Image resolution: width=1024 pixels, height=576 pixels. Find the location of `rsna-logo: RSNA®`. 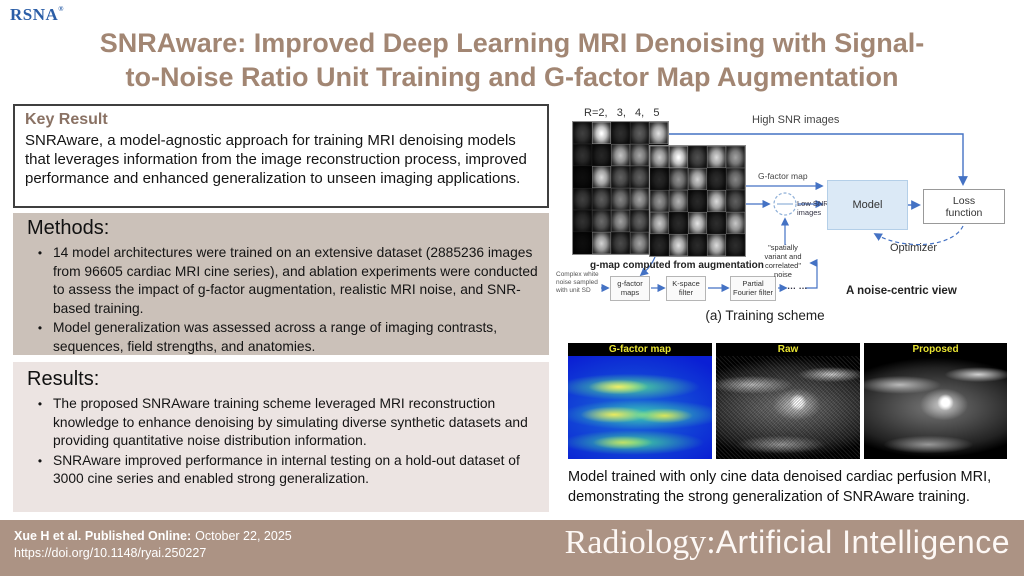

rsna-logo: RSNA® is located at coordinates (37, 15).